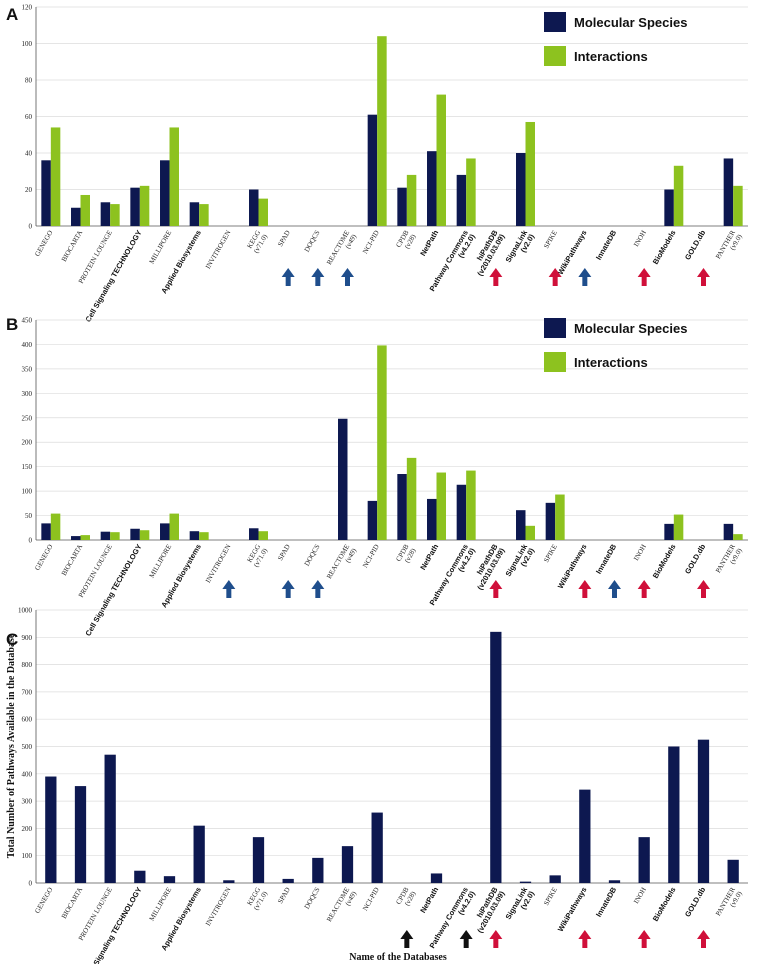  I want to click on x-tick-label: GOLD.db, so click(695, 244).